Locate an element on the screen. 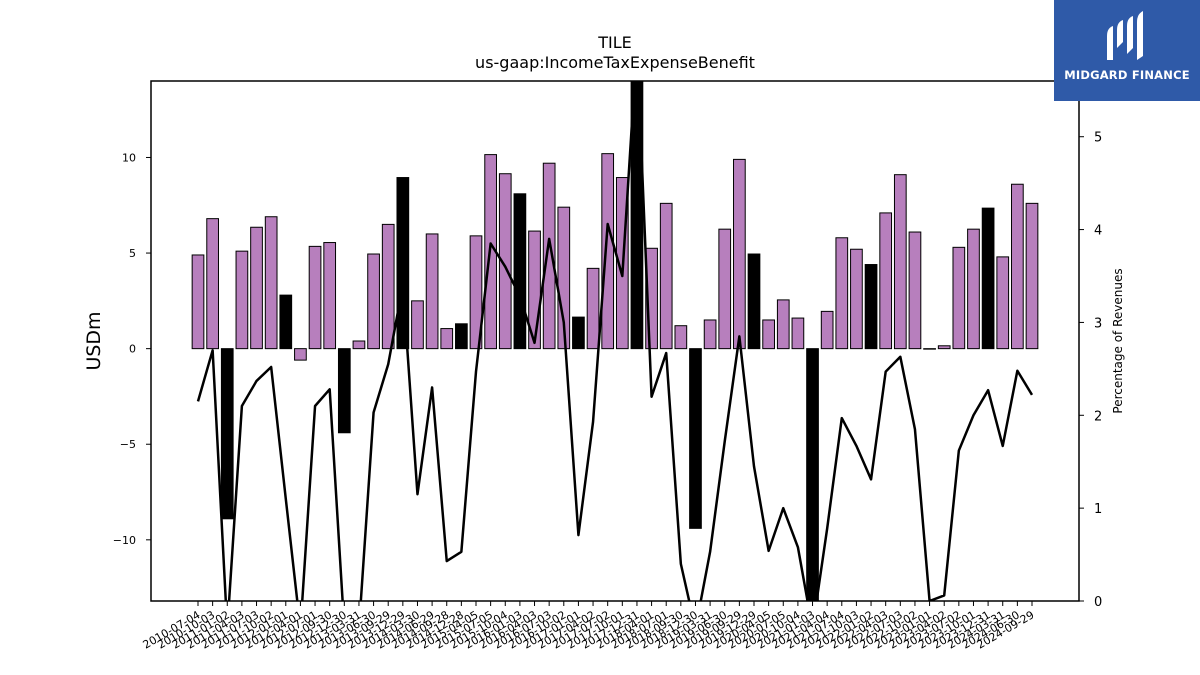 The height and width of the screenshot is (675, 1200). chart-subtitle: us-gaap:IncomeTaxExpenseBenefit is located at coordinates (615, 62).